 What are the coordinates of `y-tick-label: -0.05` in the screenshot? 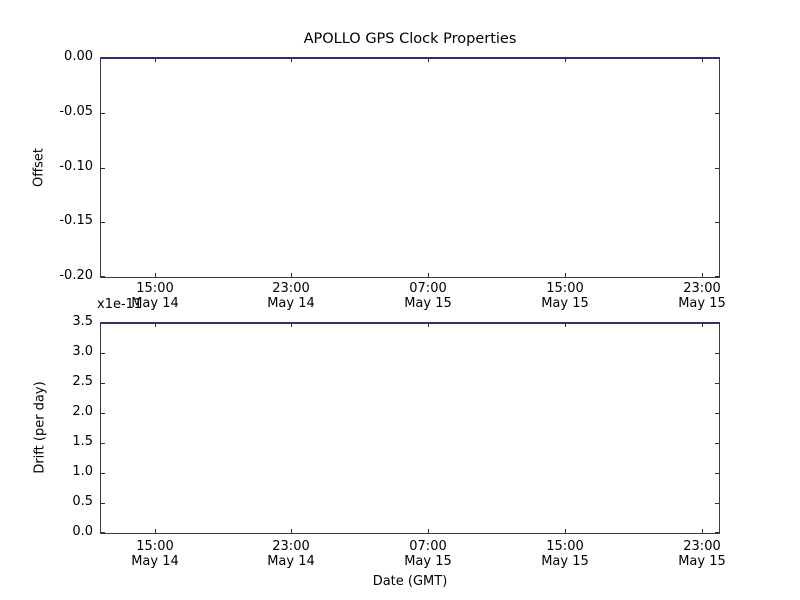 It's located at (76, 111).